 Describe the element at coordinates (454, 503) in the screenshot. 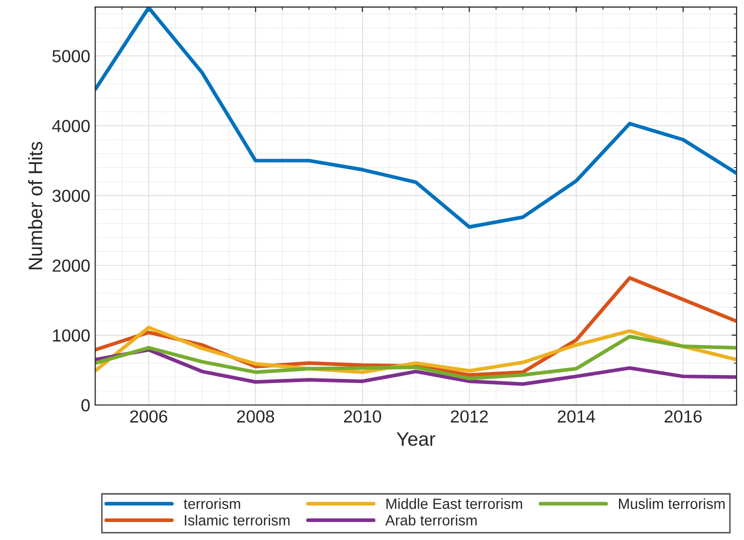

I see `legend-label: Middle East terrorism` at that location.